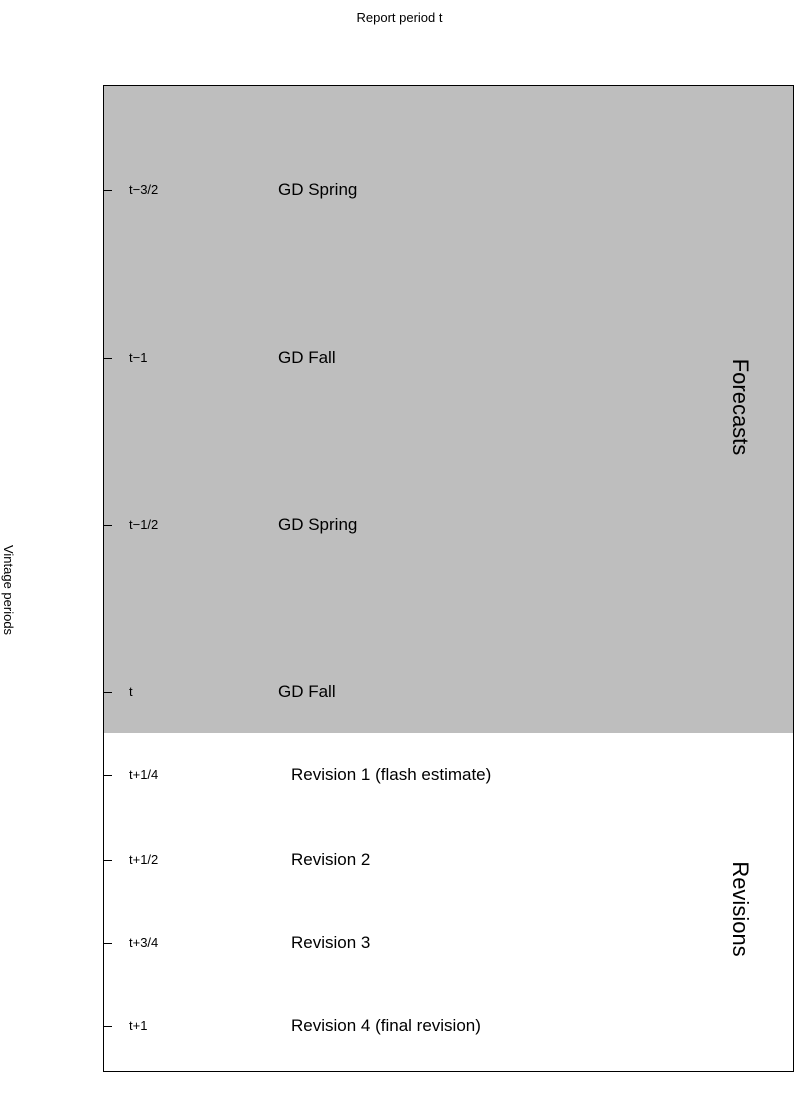 The image size is (799, 1096). I want to click on vertical-axis-label-text: Vintage periods, so click(8, 590).